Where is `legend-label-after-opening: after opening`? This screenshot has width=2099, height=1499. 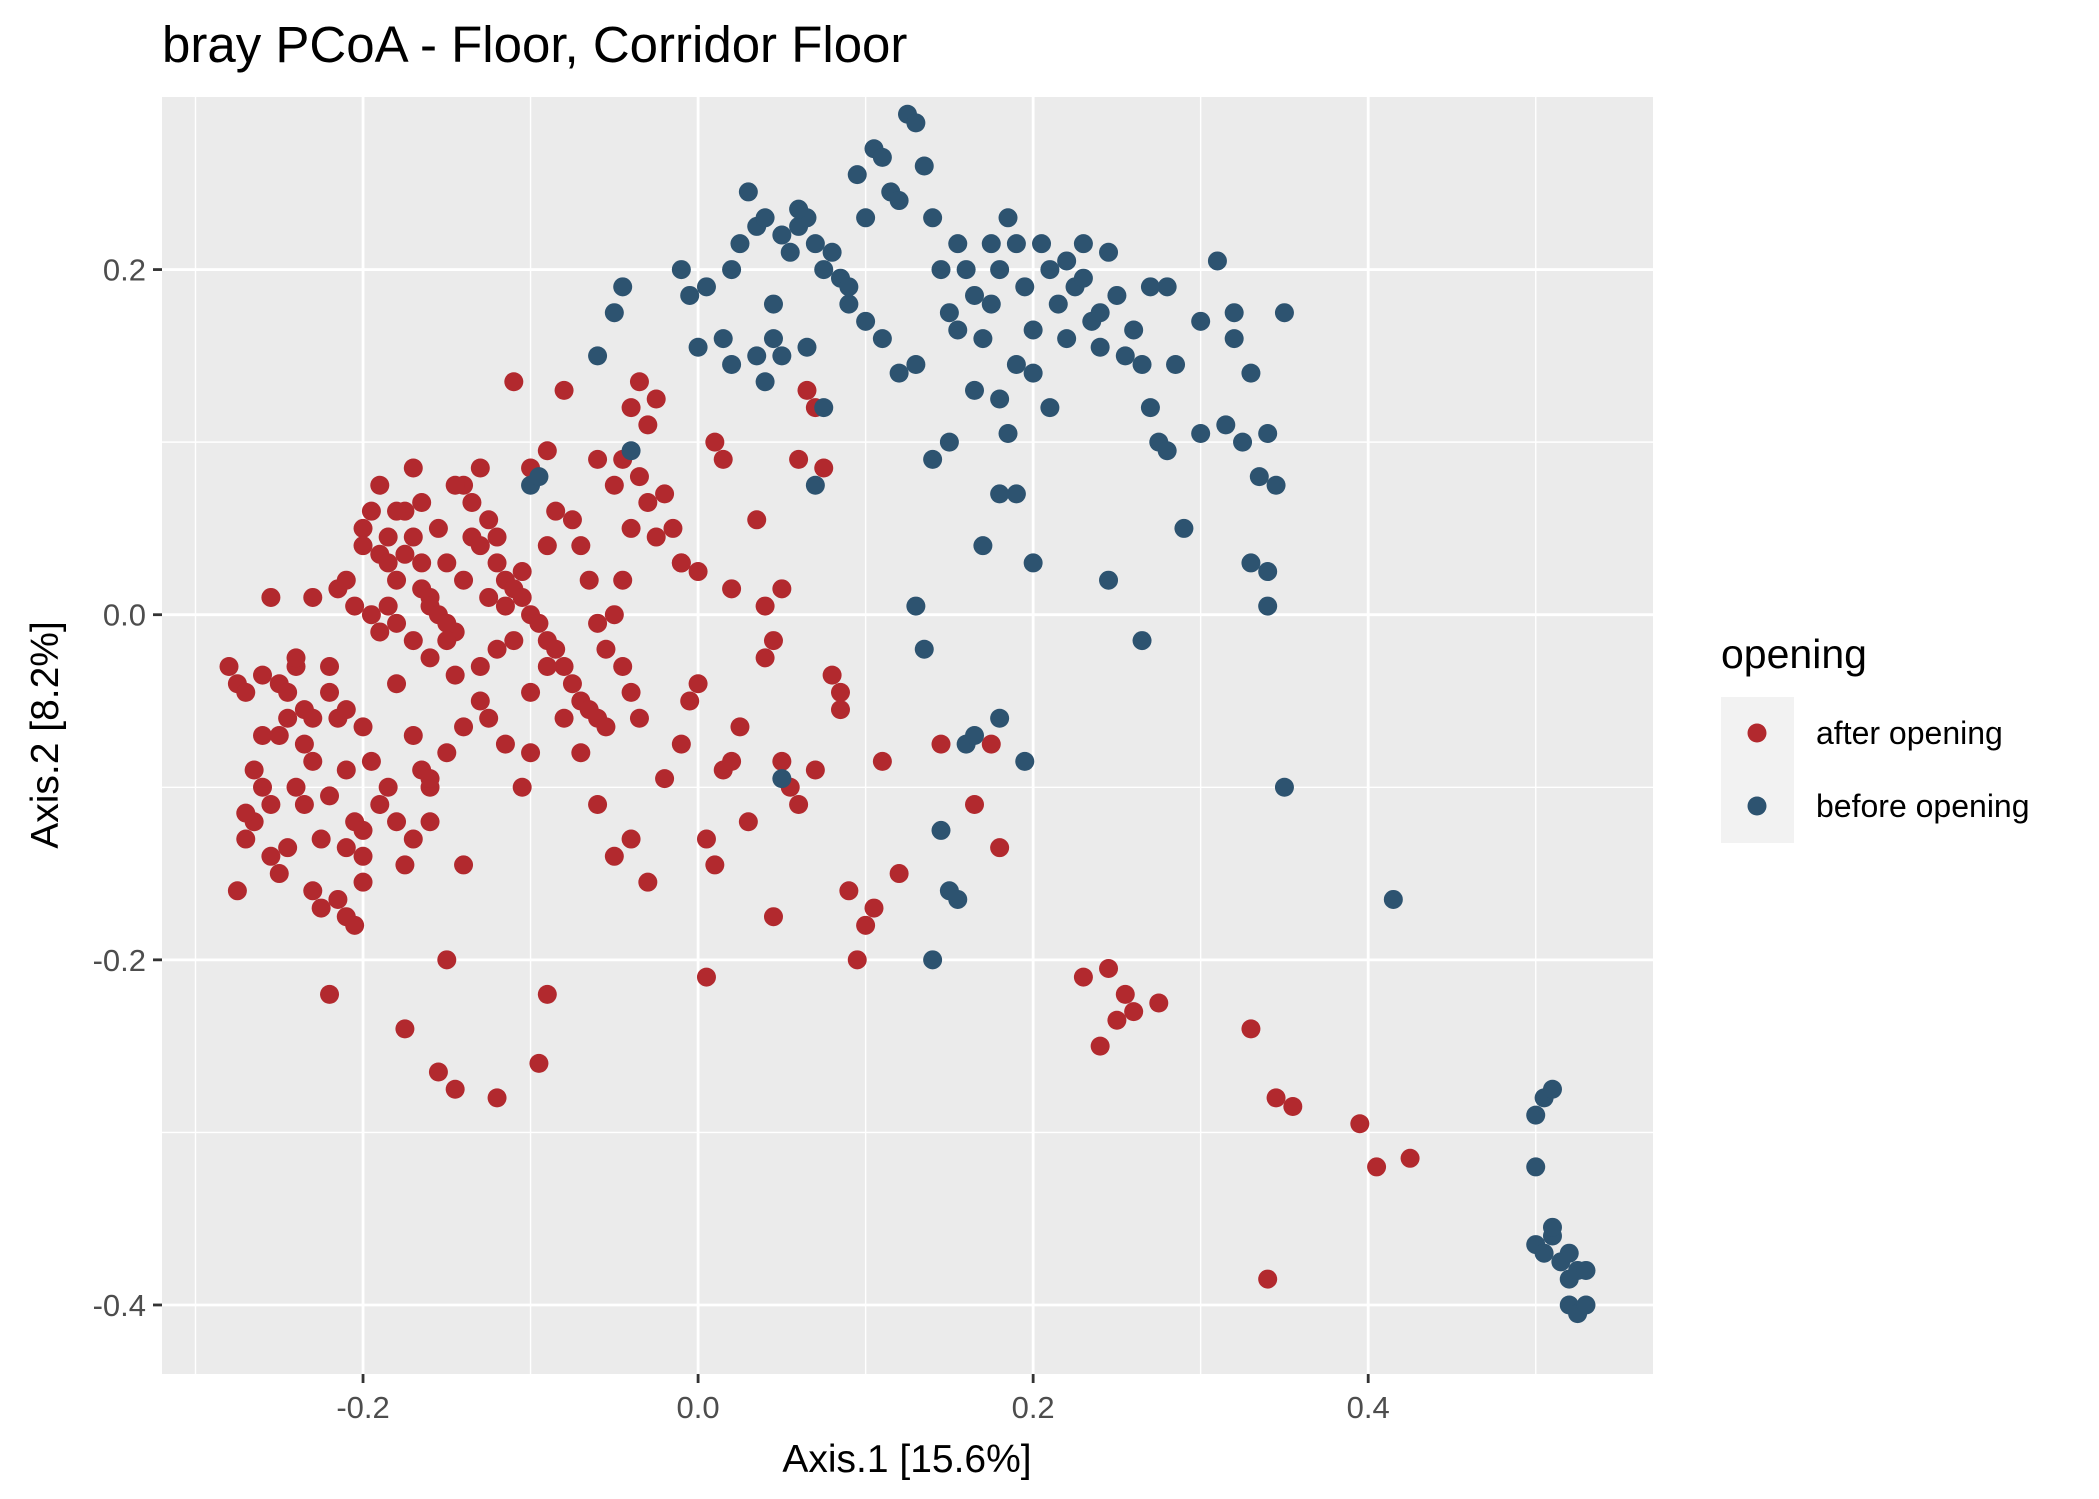
legend-label-after-opening: after opening is located at coordinates (1909, 733).